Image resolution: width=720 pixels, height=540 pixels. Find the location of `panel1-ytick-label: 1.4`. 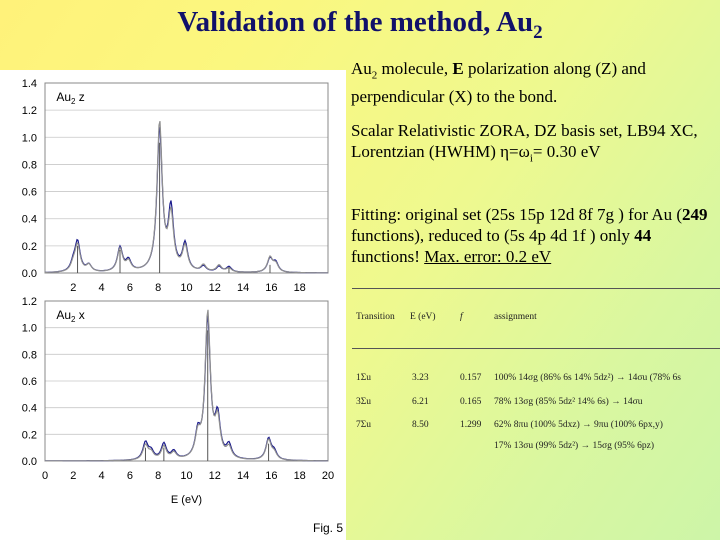

panel1-ytick-label: 1.4 is located at coordinates (29, 84).